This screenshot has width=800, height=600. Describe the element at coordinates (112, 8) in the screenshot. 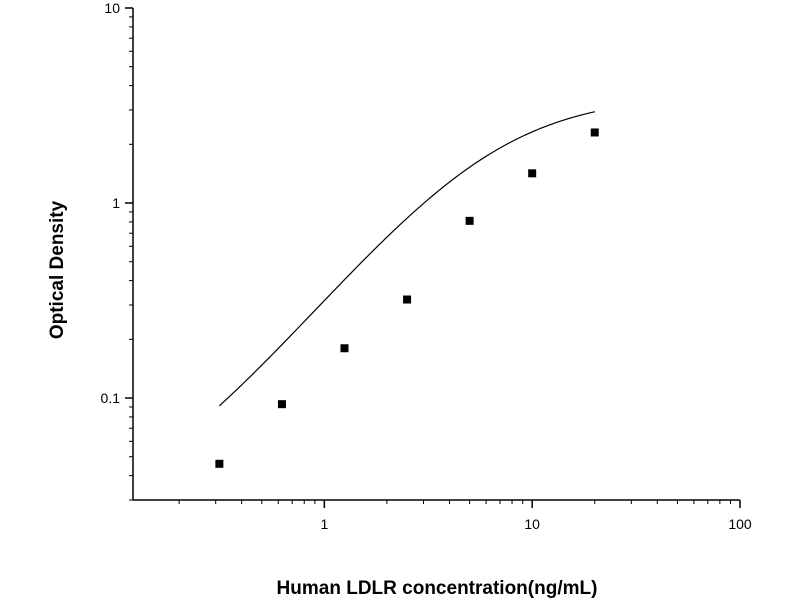

I see `y-tick-label: 10` at that location.